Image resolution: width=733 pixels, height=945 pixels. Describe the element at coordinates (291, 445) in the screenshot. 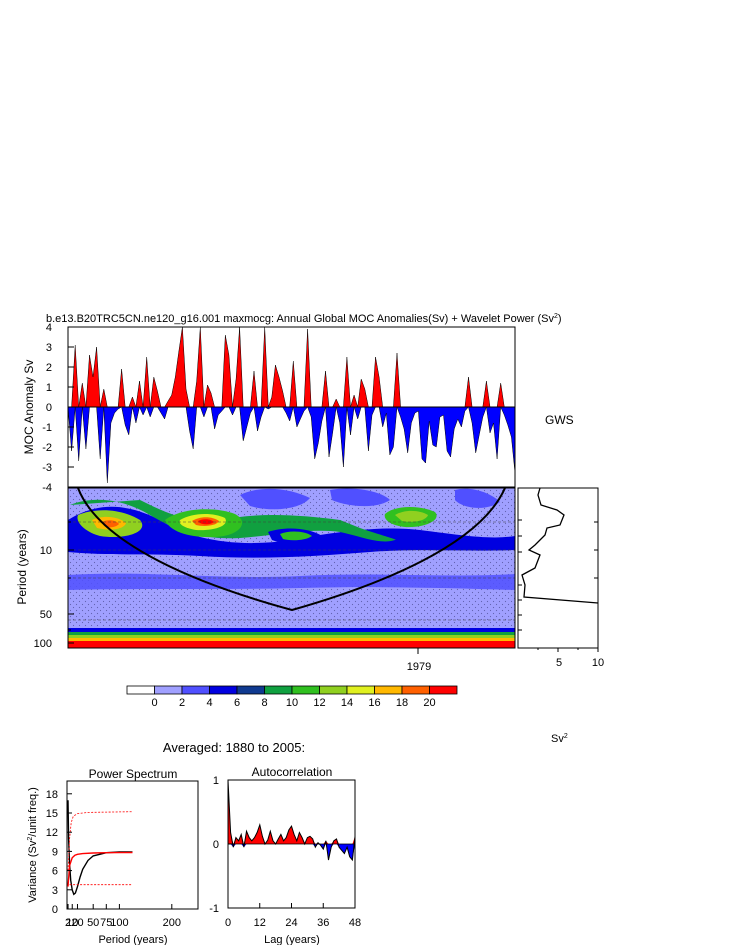

I see `negative-anomaly-area` at that location.